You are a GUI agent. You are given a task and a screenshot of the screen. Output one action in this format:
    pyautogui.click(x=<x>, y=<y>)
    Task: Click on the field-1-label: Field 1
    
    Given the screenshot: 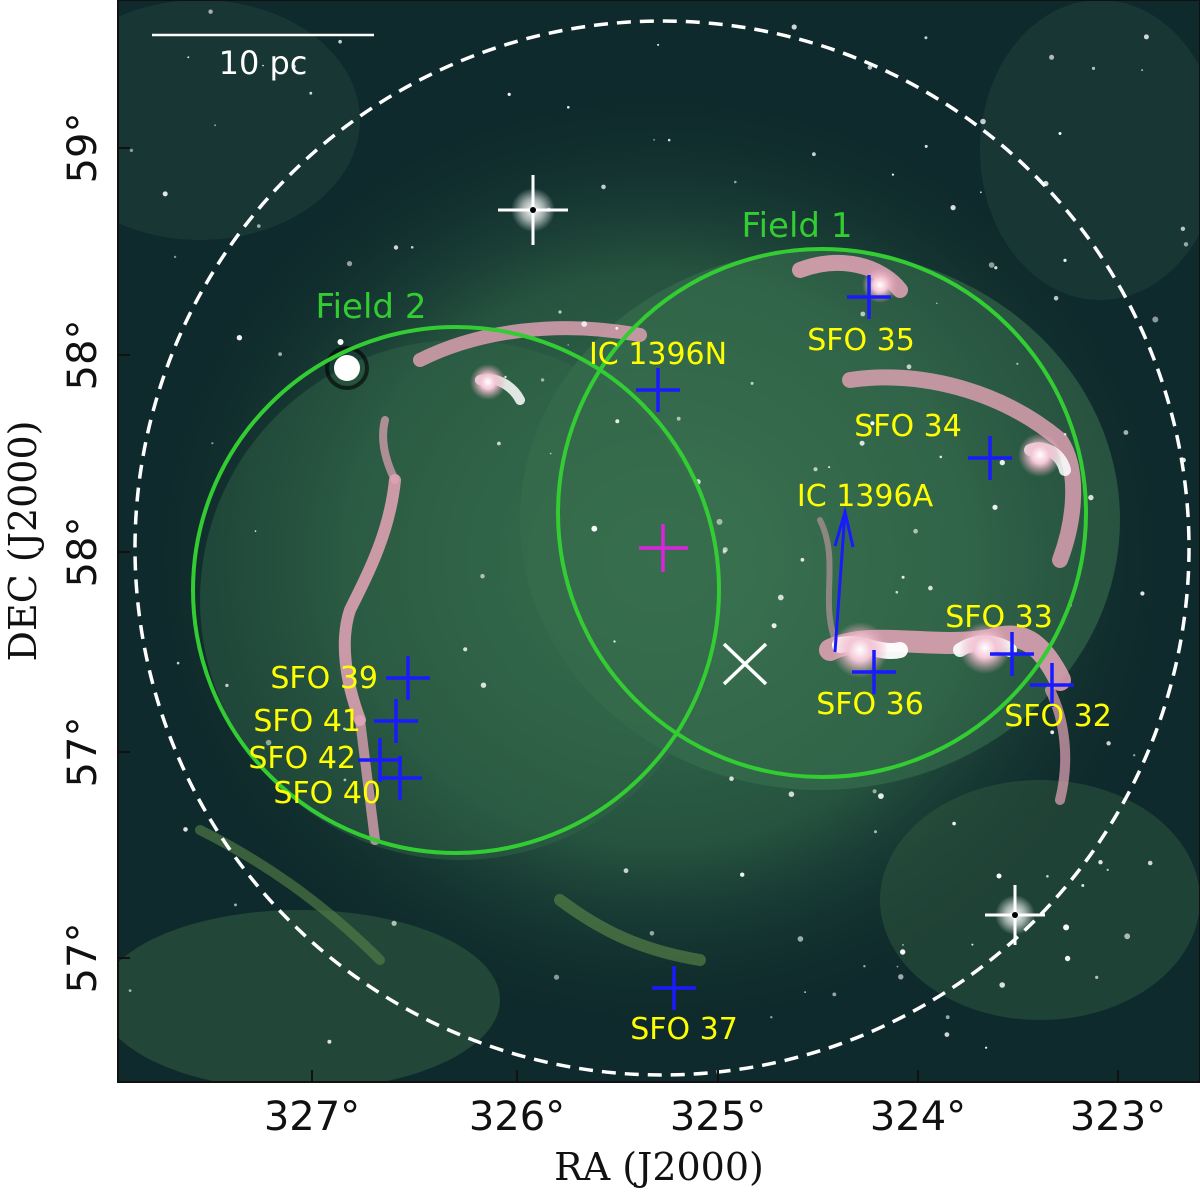 What is the action you would take?
    pyautogui.click(x=797, y=226)
    